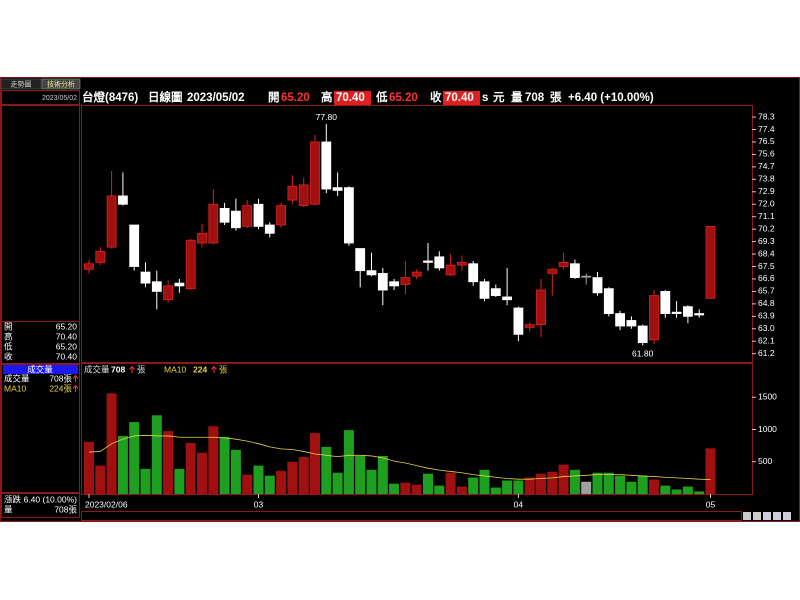 The width and height of the screenshot is (800, 600). Describe the element at coordinates (40, 428) in the screenshot. I see `volume-box` at that location.